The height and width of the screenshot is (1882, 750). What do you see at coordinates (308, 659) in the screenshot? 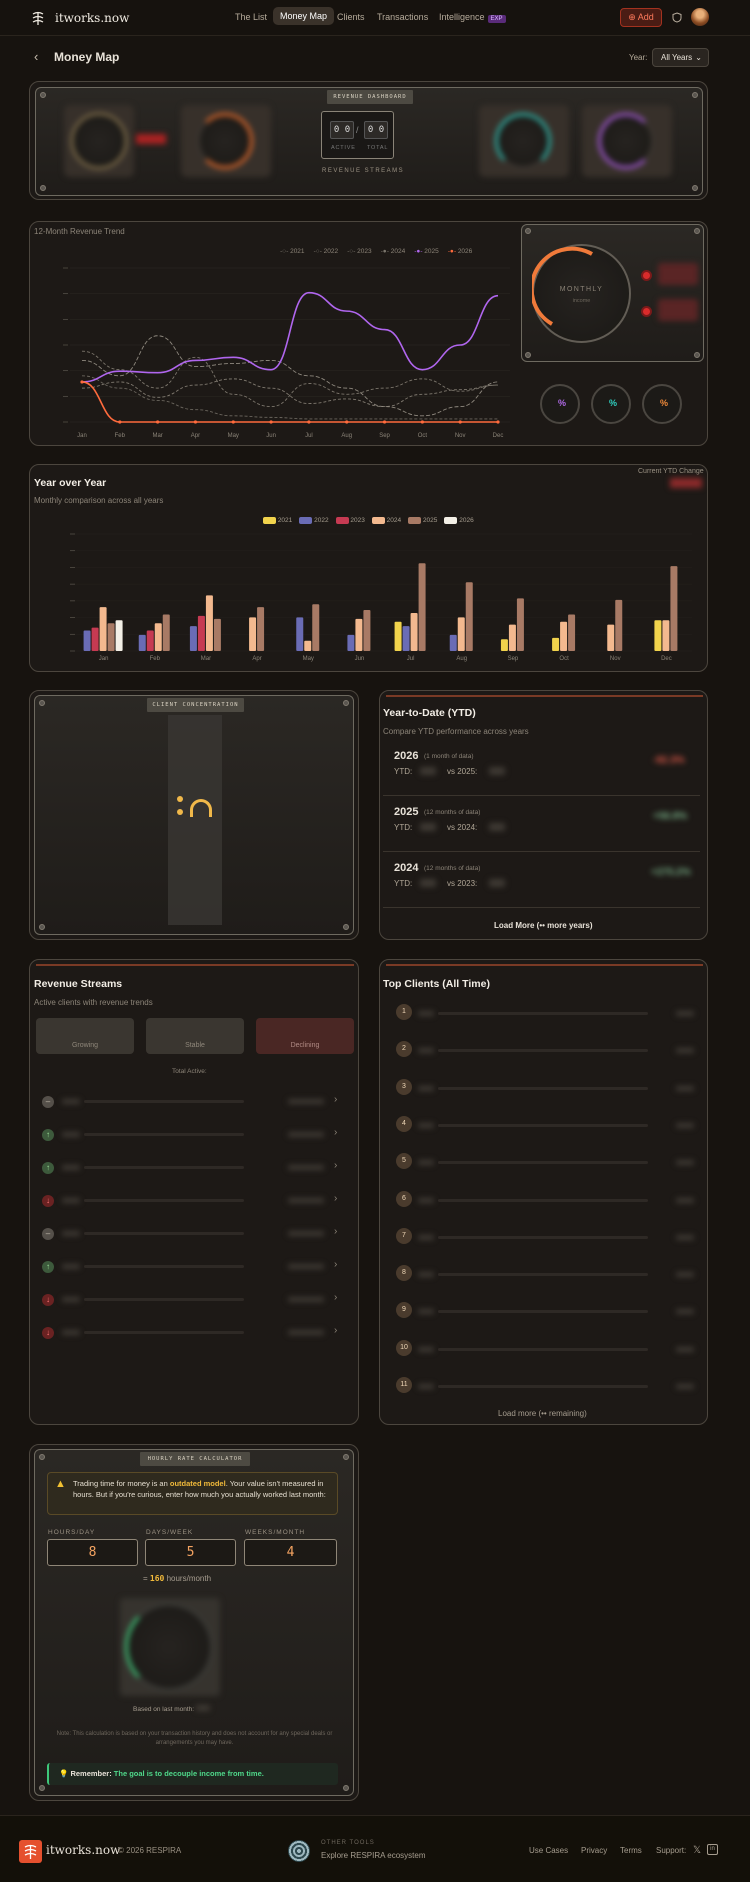
I see `yoy-x-tick: May` at bounding box center [308, 659].